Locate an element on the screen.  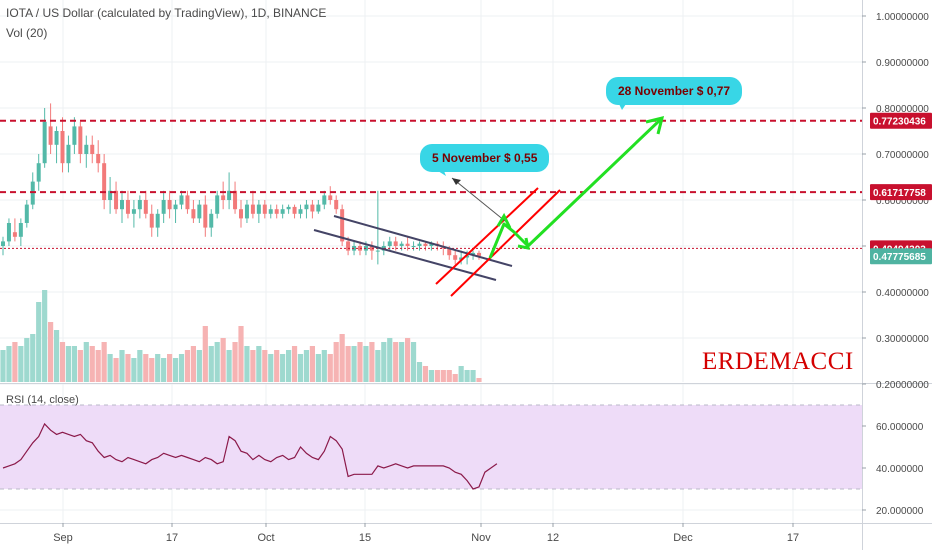
annotation-text-nov5: 5 November $ 0,55 is located at coordinates (485, 158).